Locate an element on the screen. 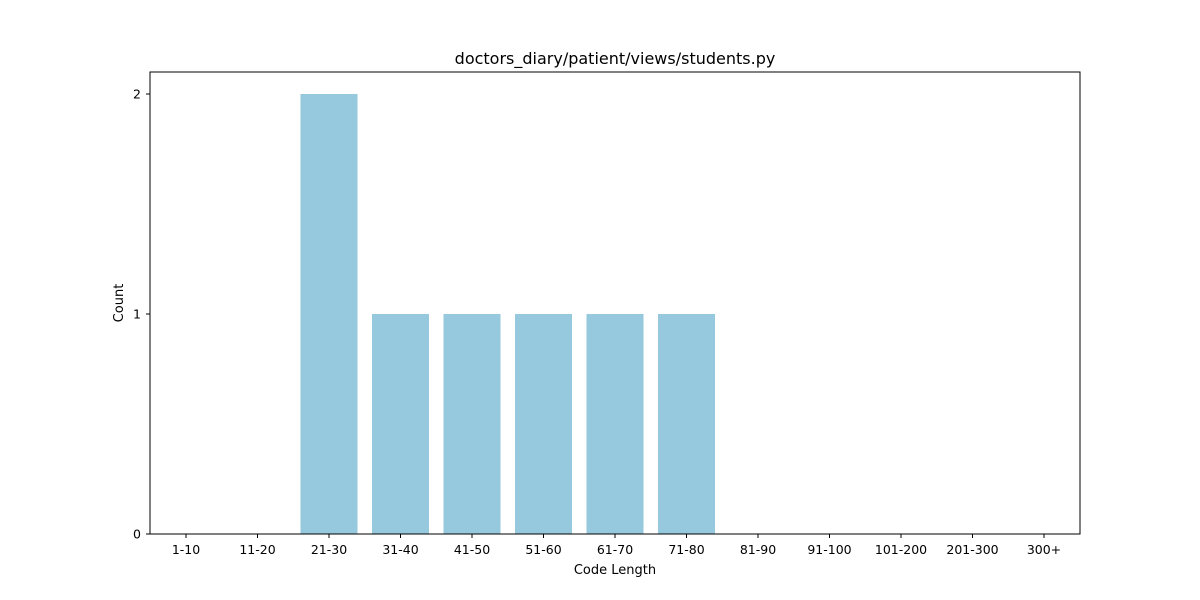  x-tick-label: 1-10 is located at coordinates (186, 549).